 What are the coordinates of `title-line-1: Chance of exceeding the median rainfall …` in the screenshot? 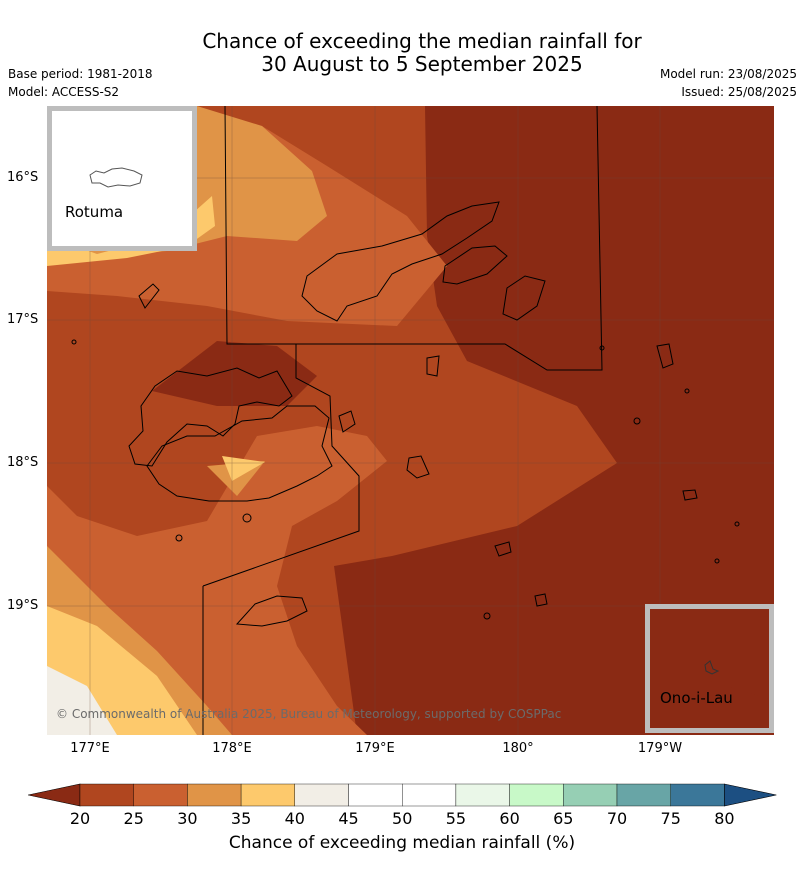 It's located at (422, 41).